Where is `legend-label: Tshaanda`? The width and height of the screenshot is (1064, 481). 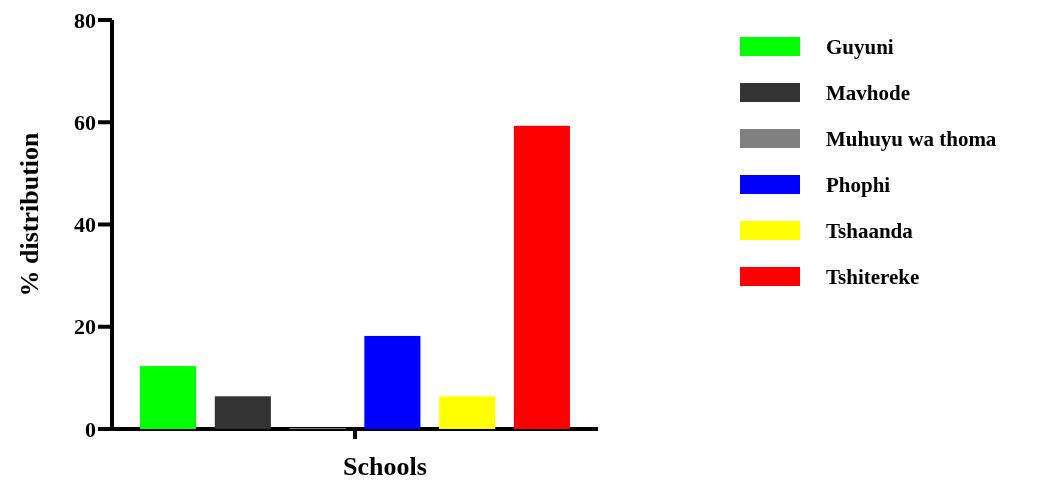
legend-label: Tshaanda is located at coordinates (870, 231).